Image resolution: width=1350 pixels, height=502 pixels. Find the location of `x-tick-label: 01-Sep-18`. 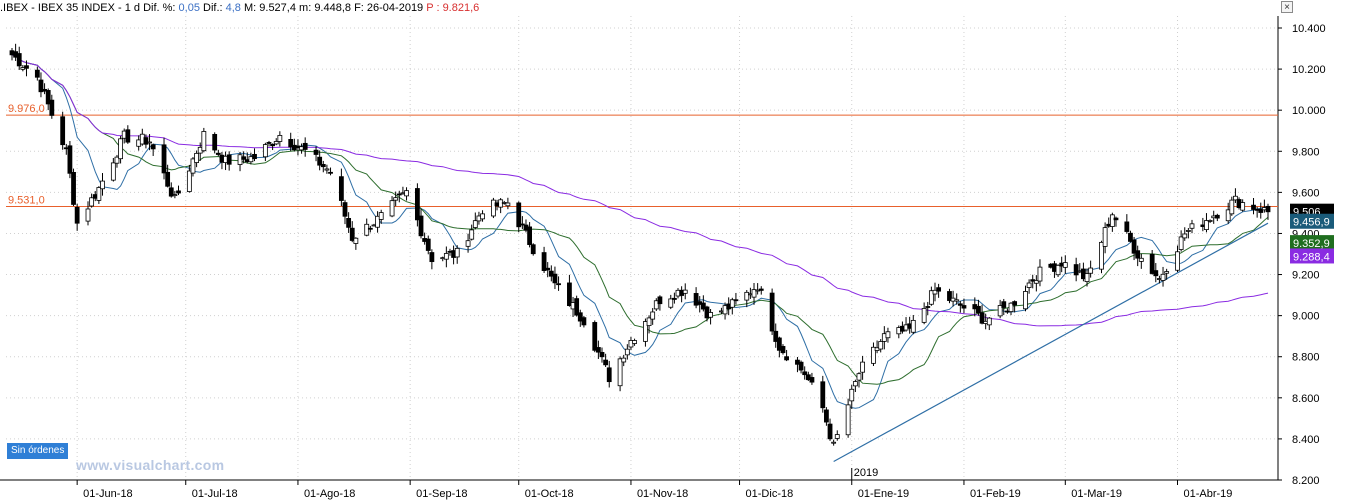

x-tick-label: 01-Sep-18 is located at coordinates (441, 494).